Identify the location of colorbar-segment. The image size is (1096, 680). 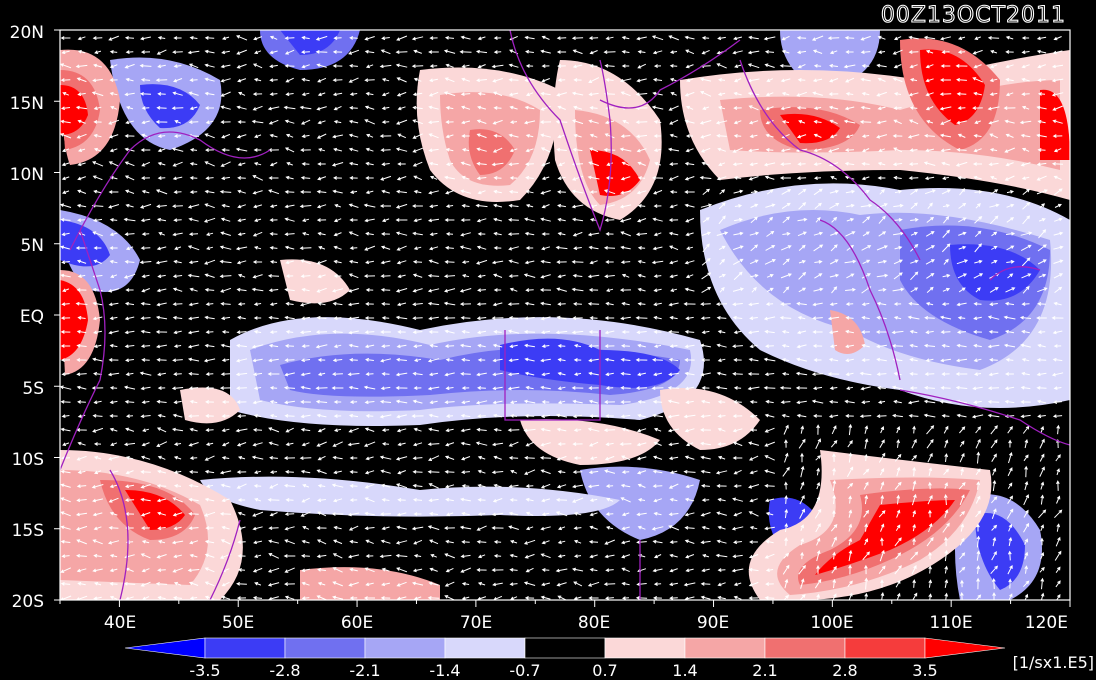
(885, 648).